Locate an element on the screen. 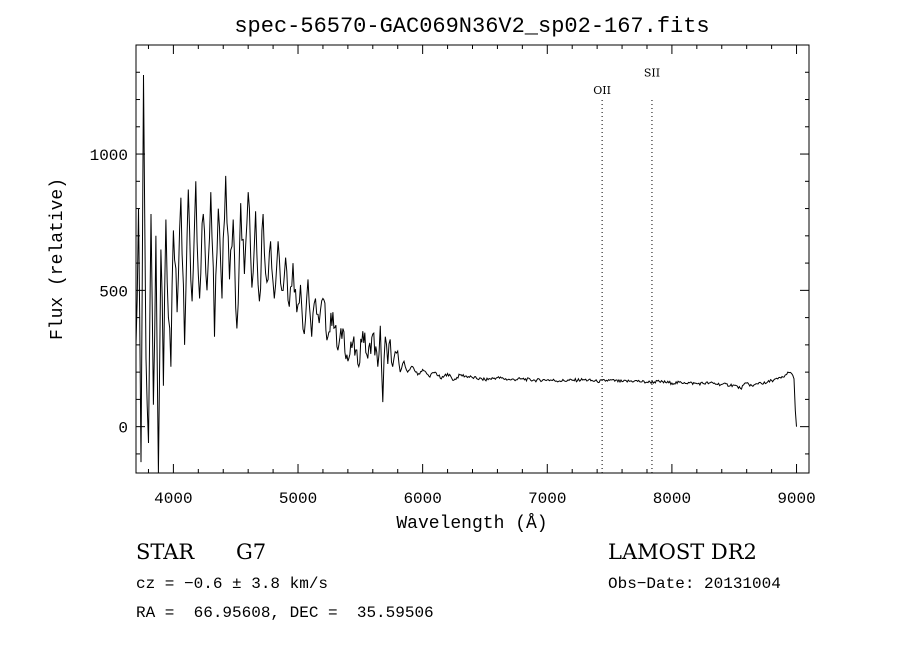  y-tick-label: 1000 is located at coordinates (109, 156).